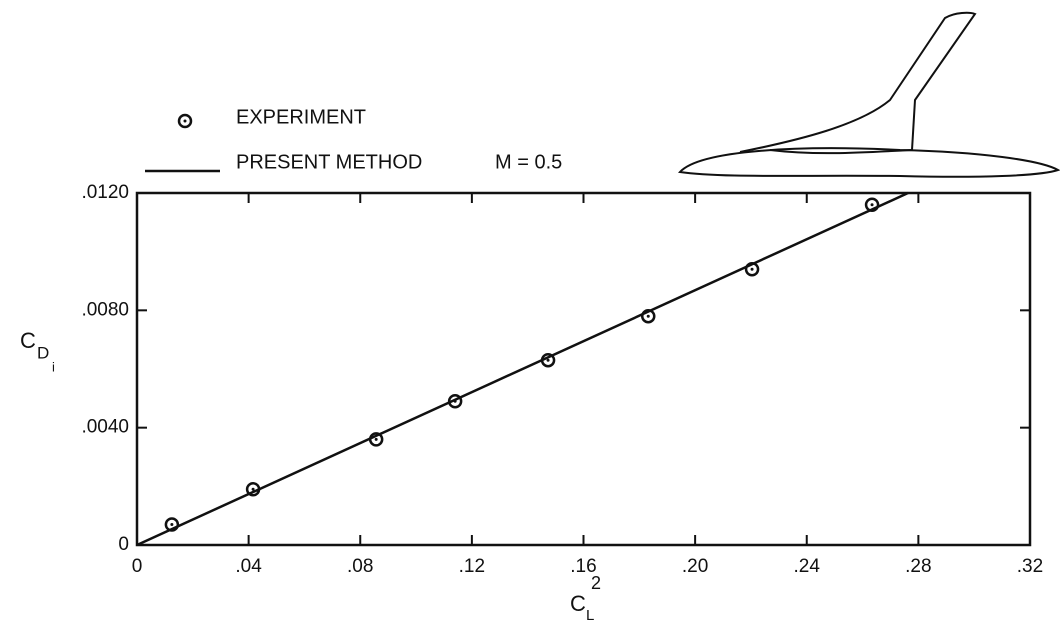 The width and height of the screenshot is (1060, 633). I want to click on legend-marker-dot, so click(185, 121).